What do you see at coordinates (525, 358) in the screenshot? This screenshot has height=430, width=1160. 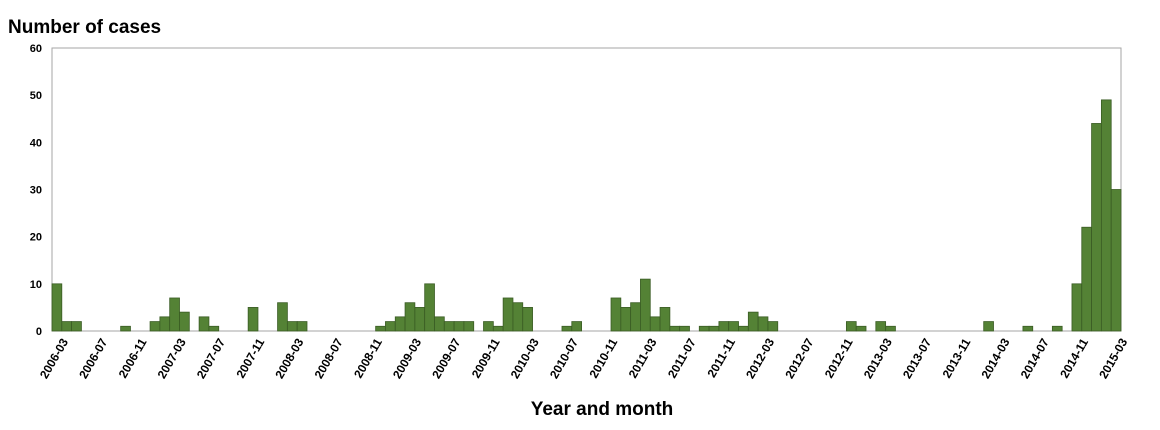 I see `x-tick-label: 2010-03` at bounding box center [525, 358].